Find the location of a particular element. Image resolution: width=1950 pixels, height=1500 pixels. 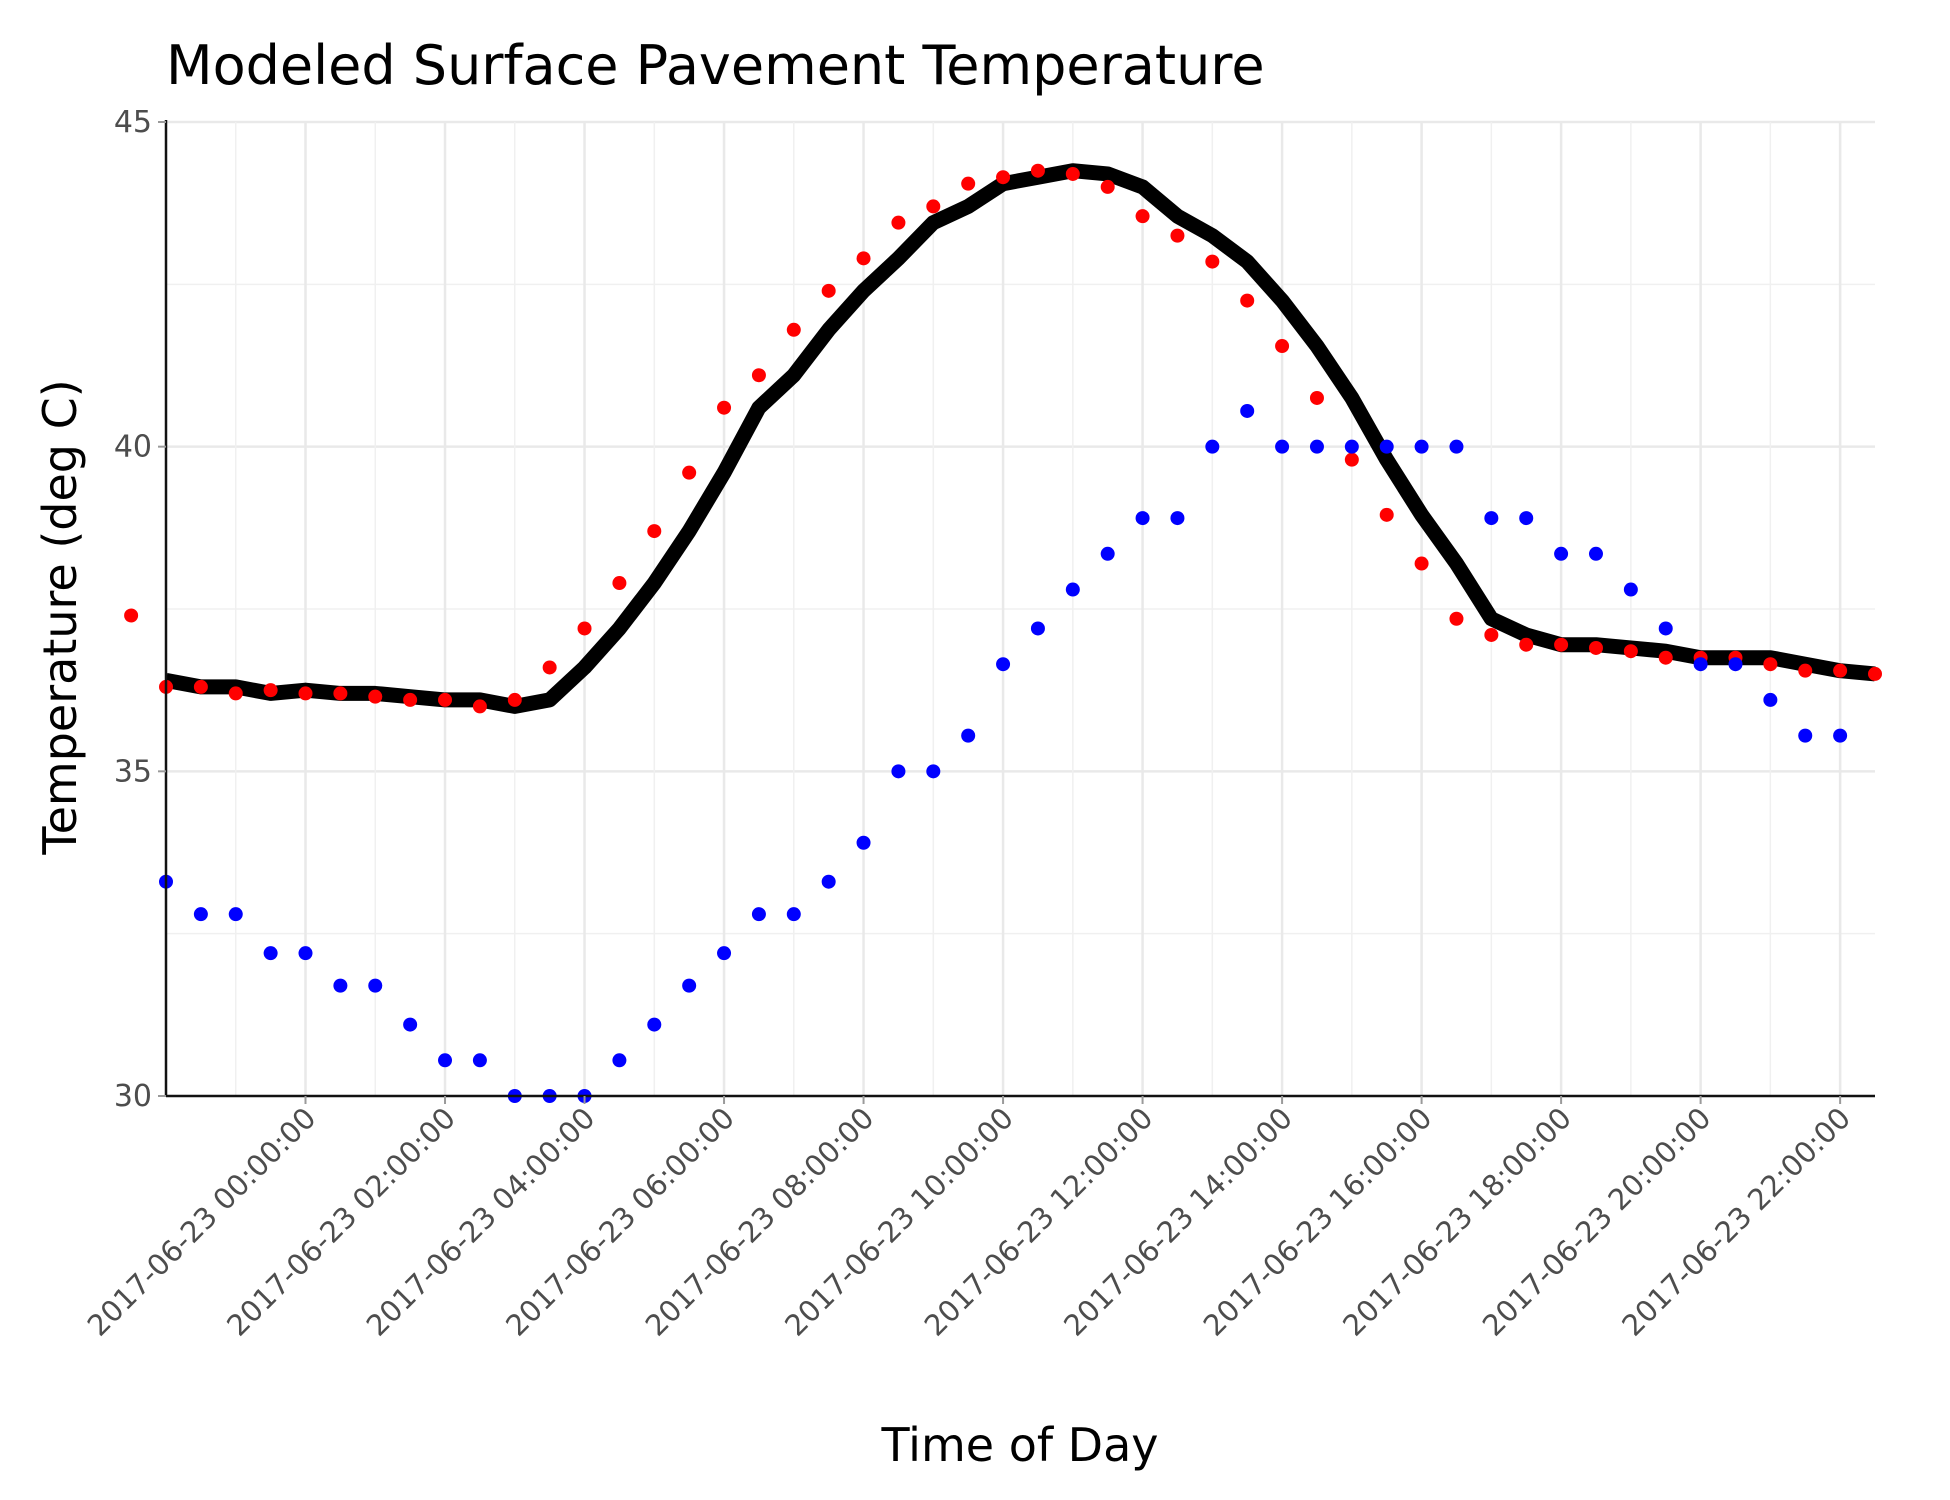

x-tick-label: 2017-06-23 06:00:00 is located at coordinates (620, 1222).